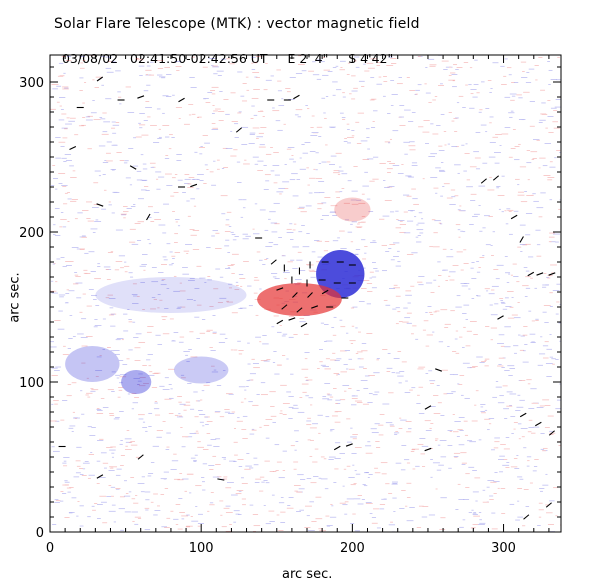 The image size is (612, 585). What do you see at coordinates (201, 370) in the screenshot?
I see `negative-plage-mid` at bounding box center [201, 370].